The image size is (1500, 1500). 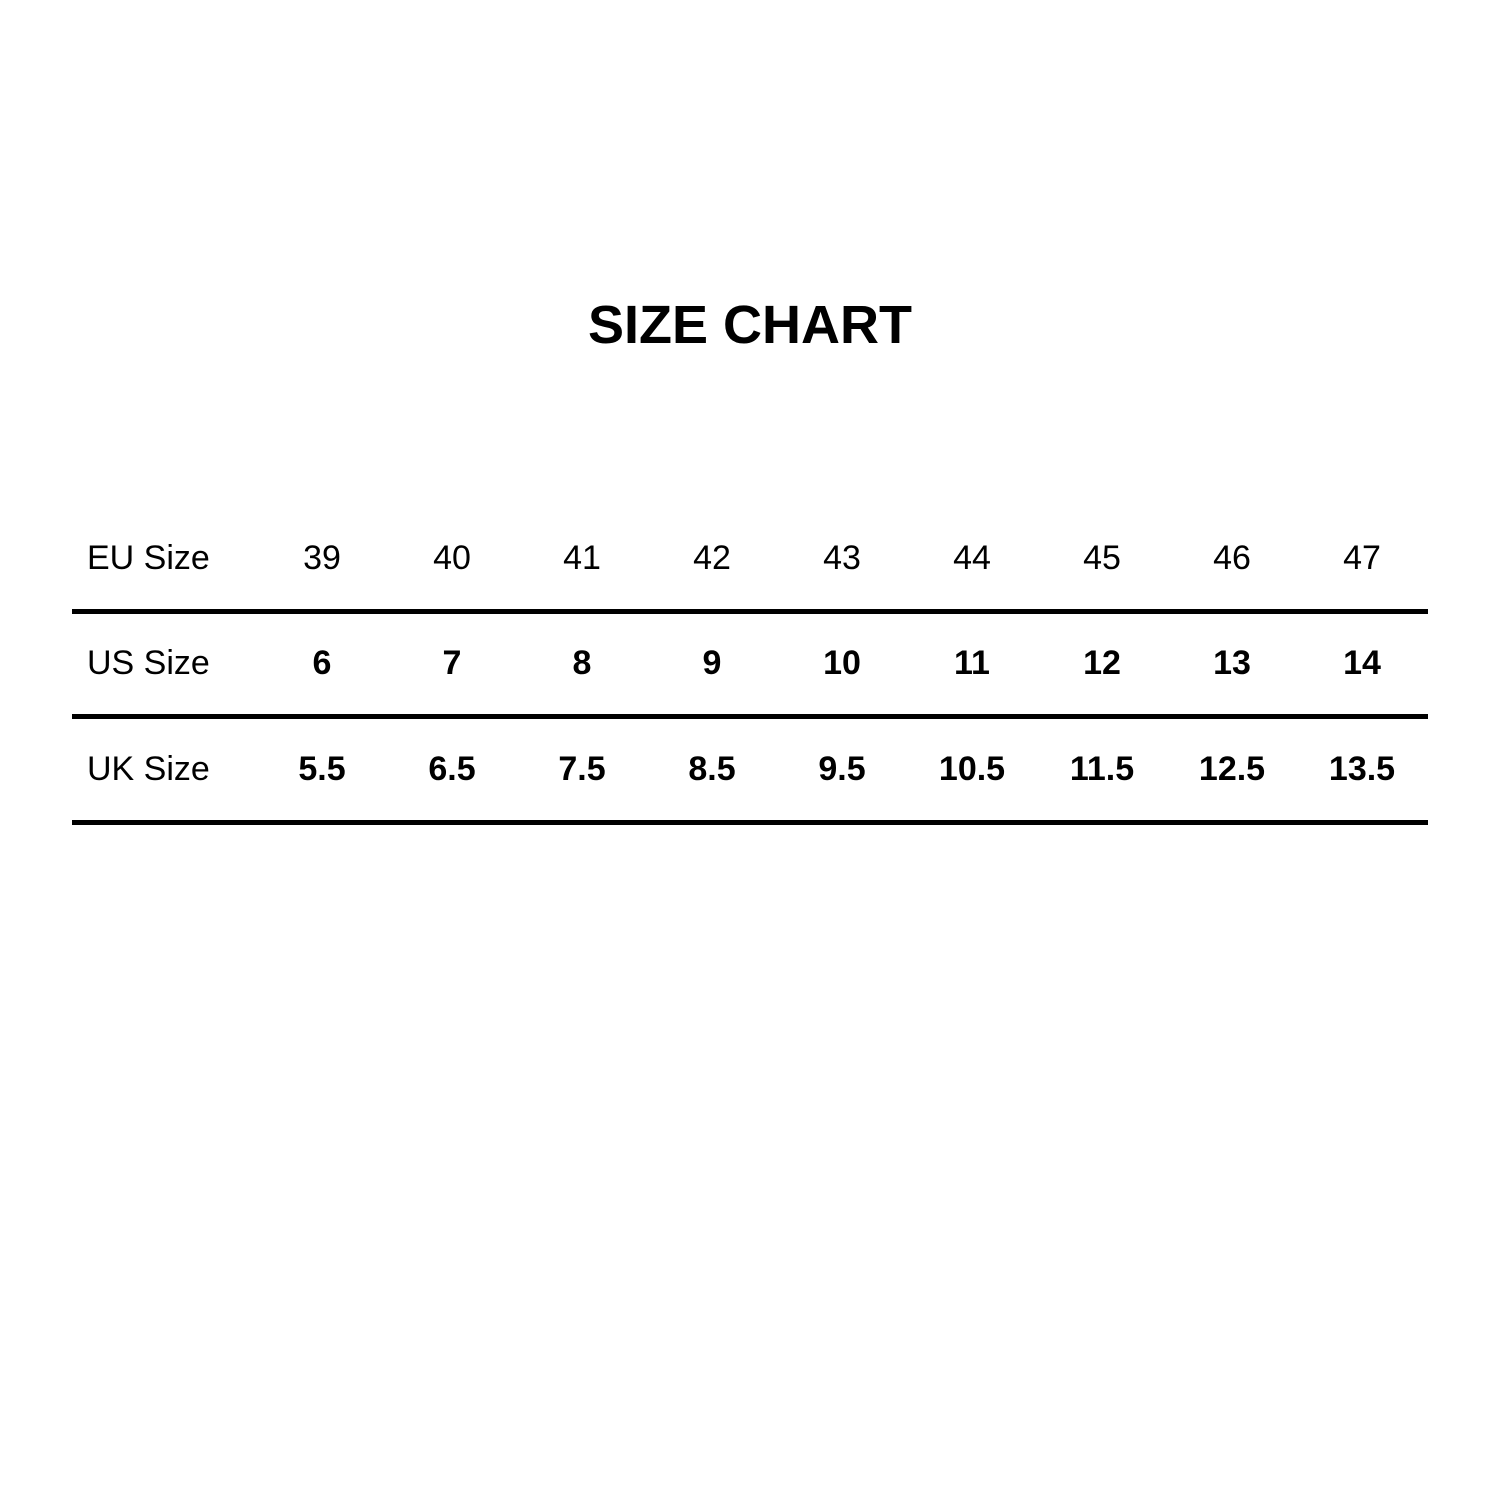 What do you see at coordinates (148, 663) in the screenshot?
I see `row-label: US Size` at bounding box center [148, 663].